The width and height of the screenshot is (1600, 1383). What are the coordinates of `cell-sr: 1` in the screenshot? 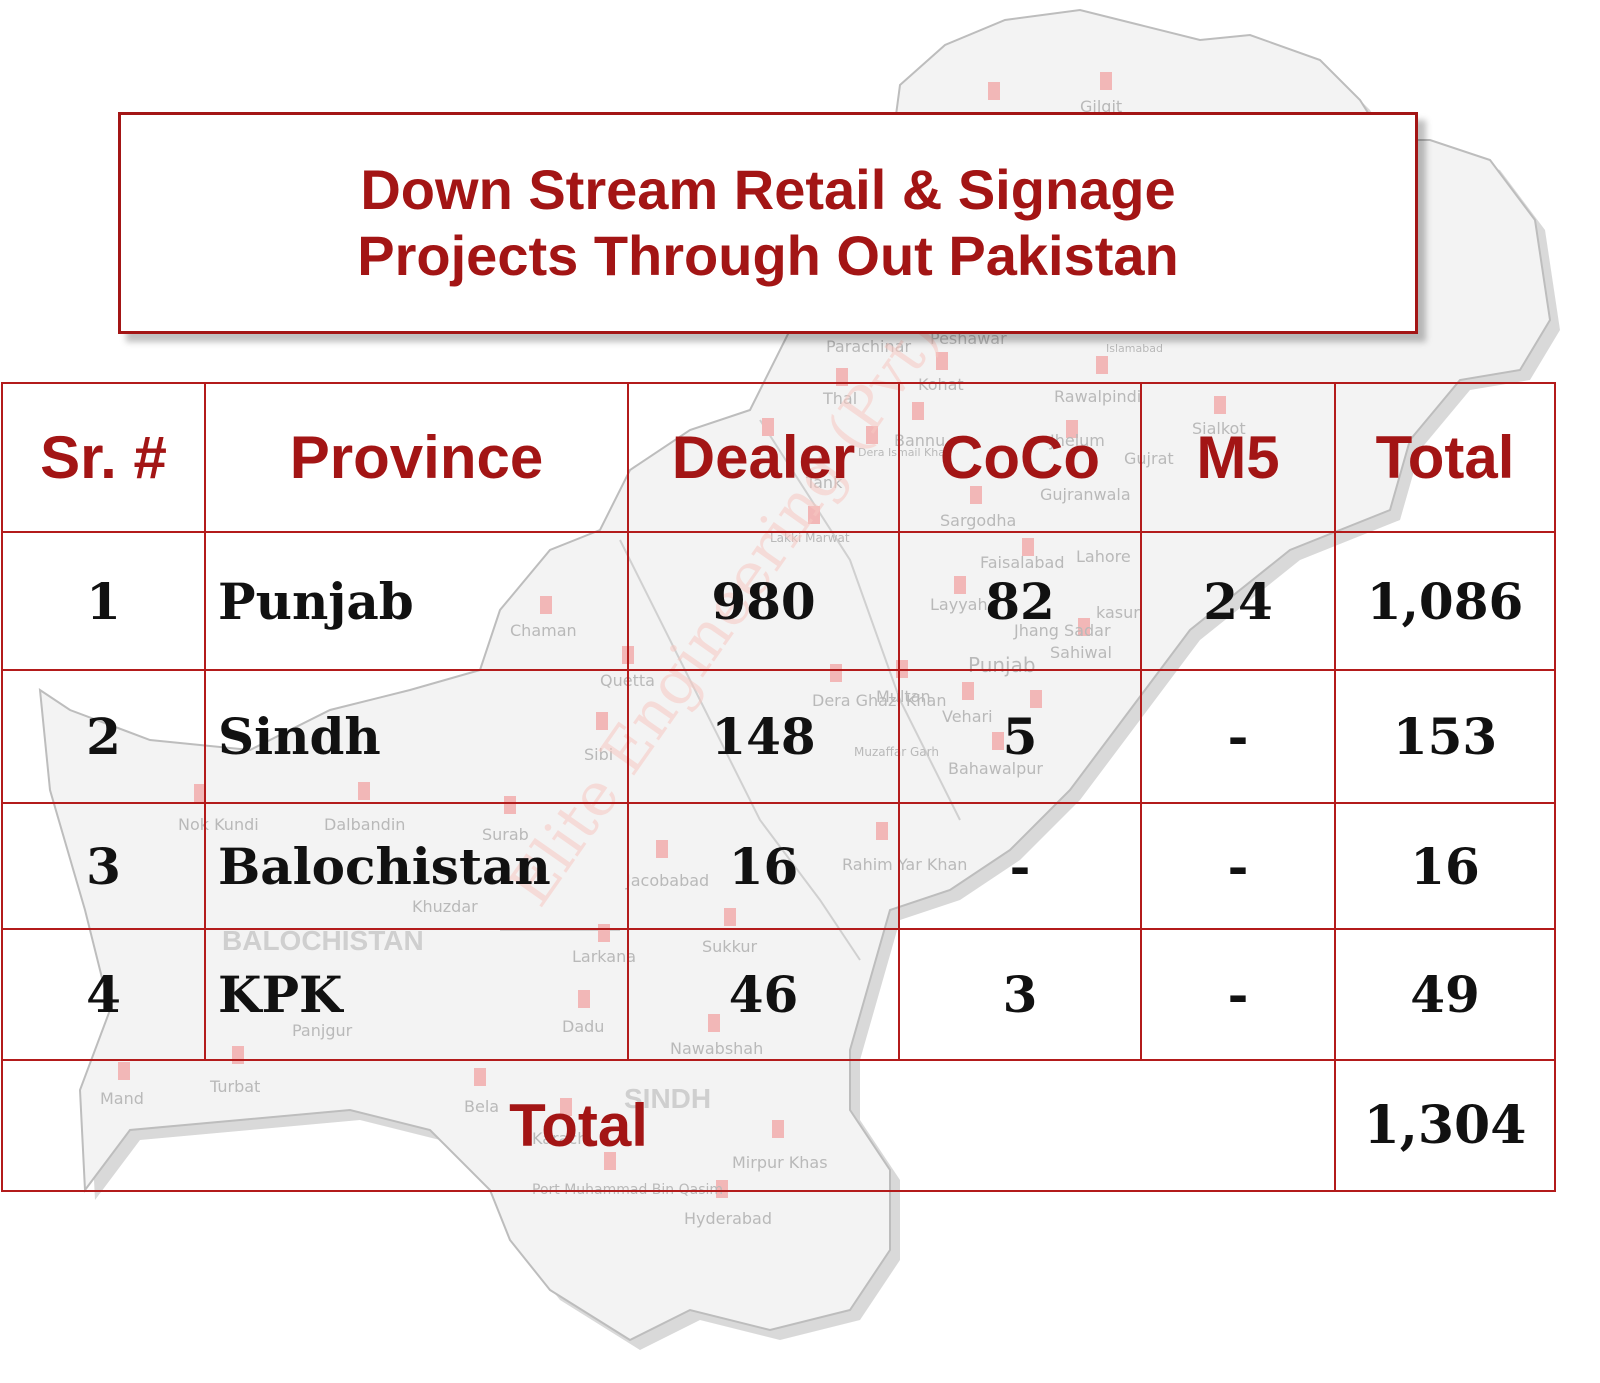 It's located at (103, 601).